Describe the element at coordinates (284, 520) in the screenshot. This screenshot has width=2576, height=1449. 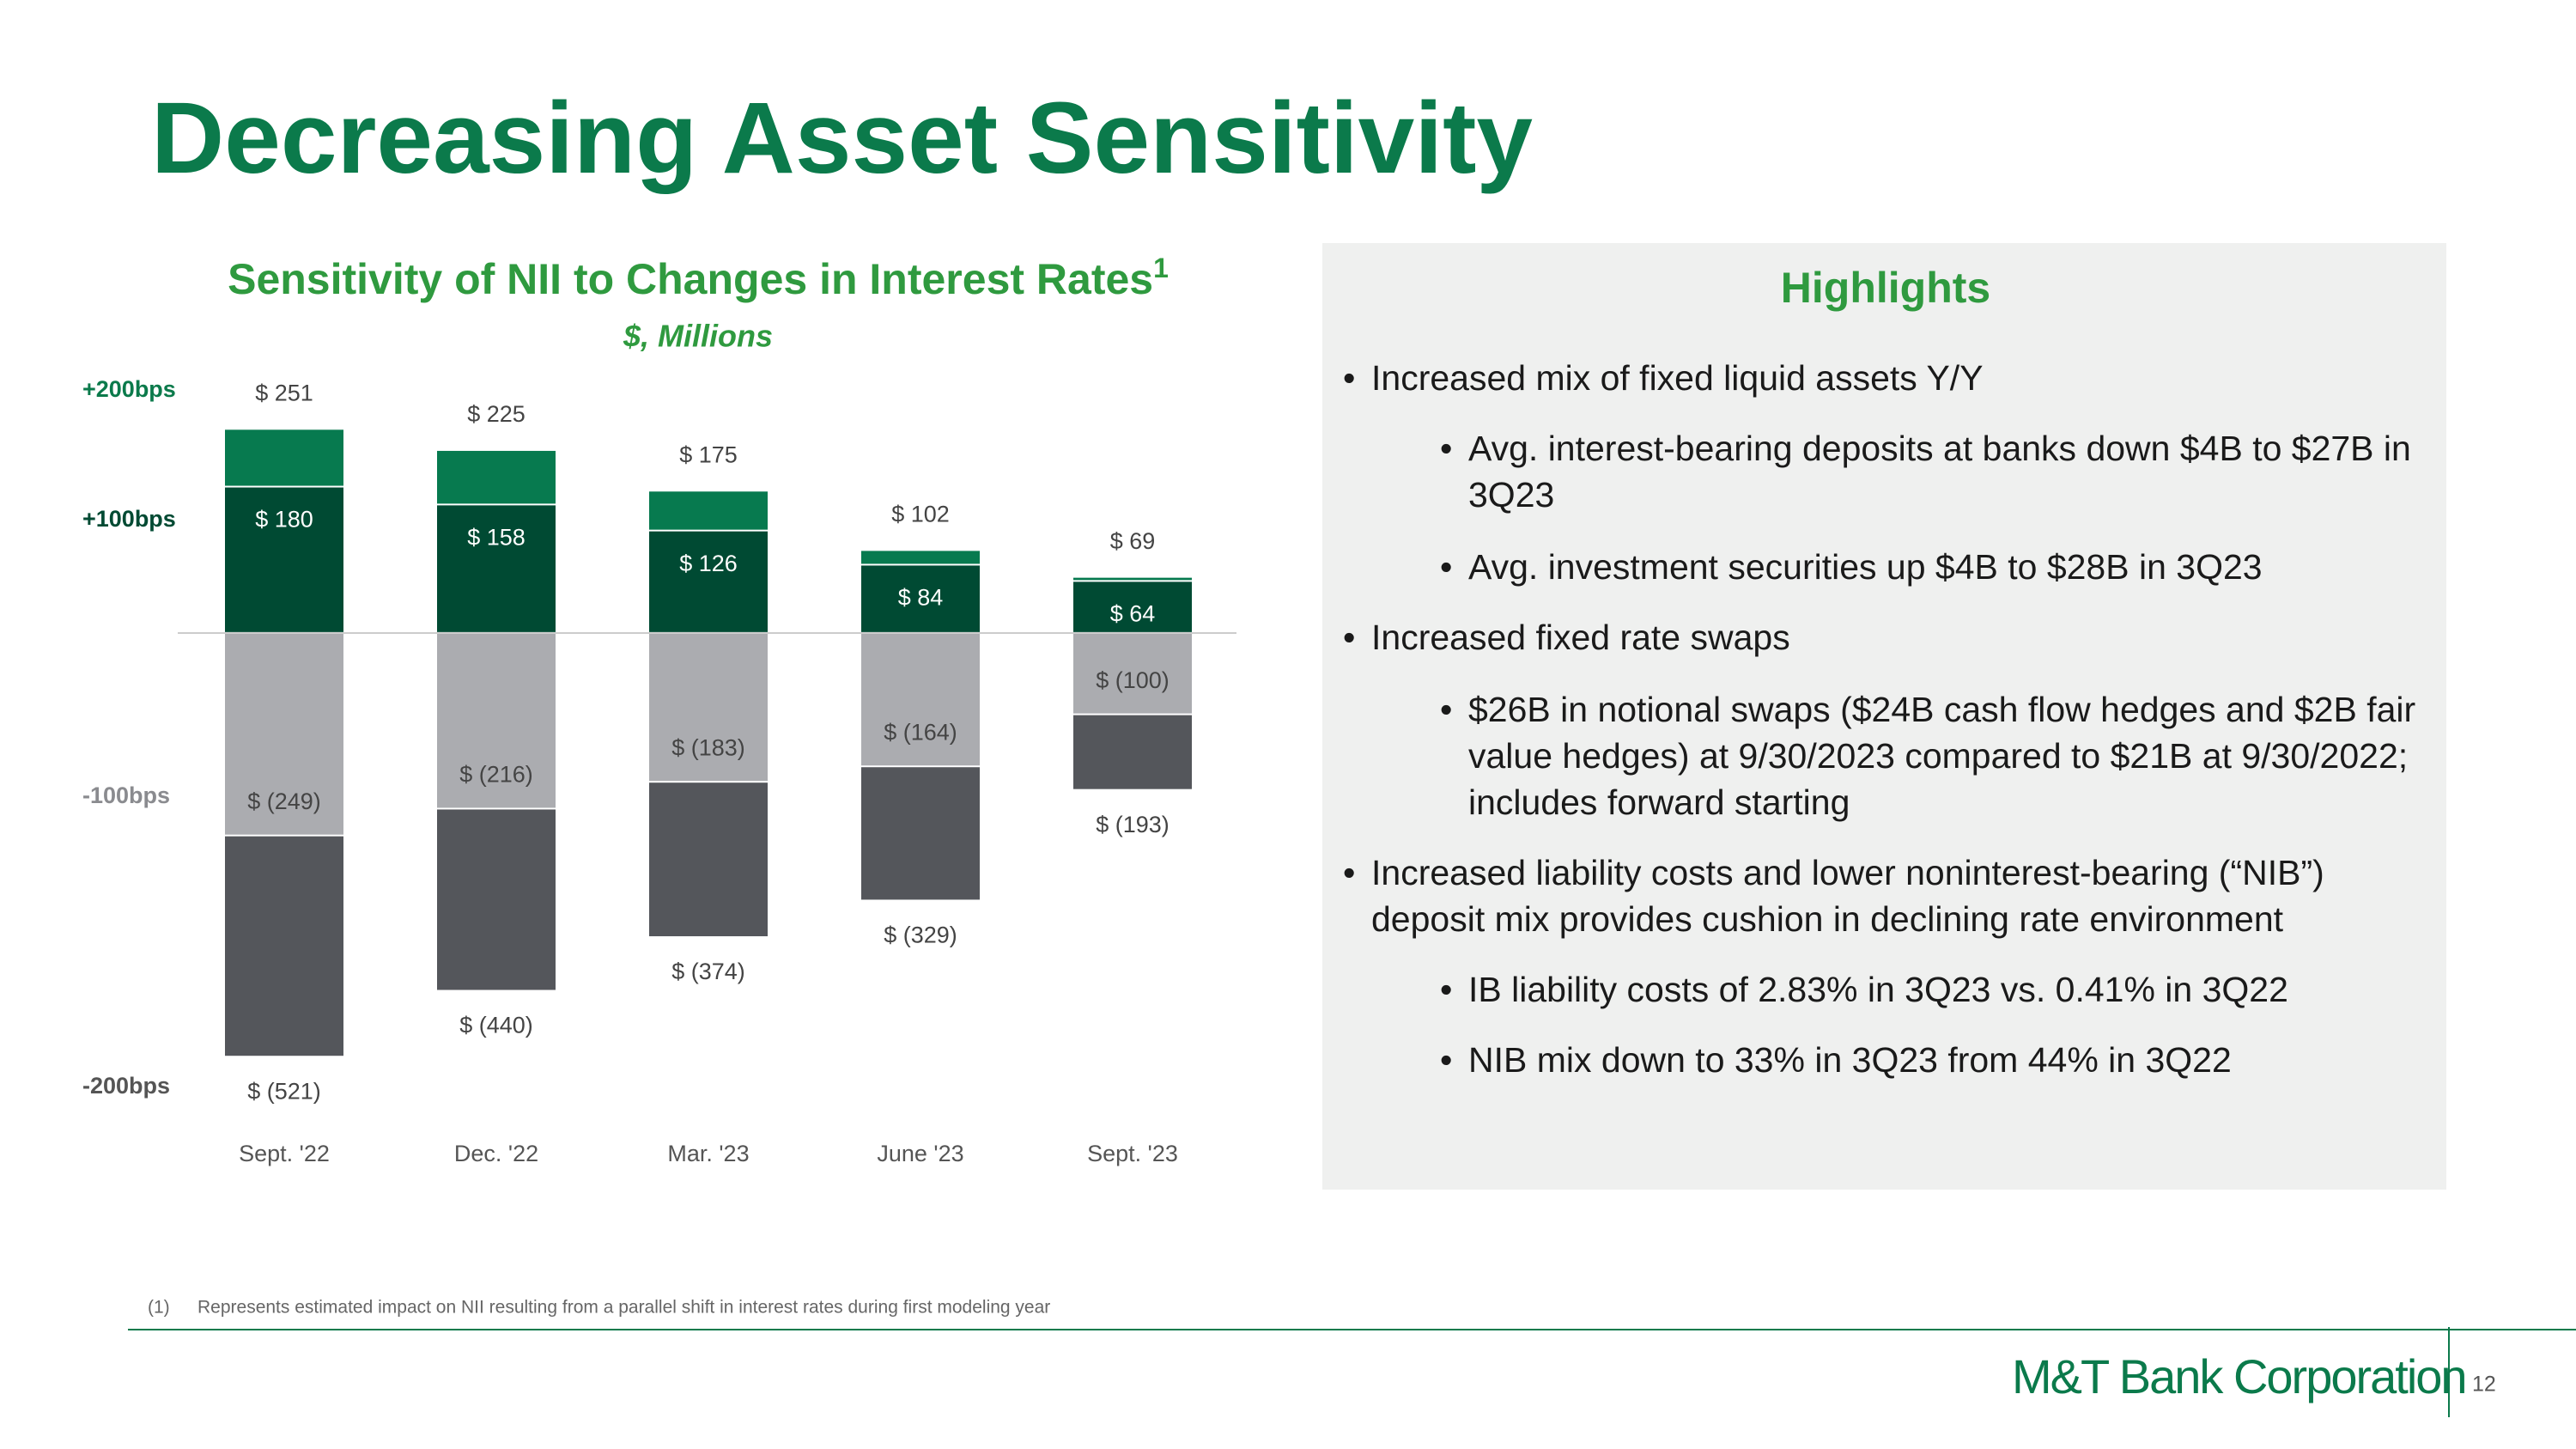
I see `data-label: $ 180` at that location.